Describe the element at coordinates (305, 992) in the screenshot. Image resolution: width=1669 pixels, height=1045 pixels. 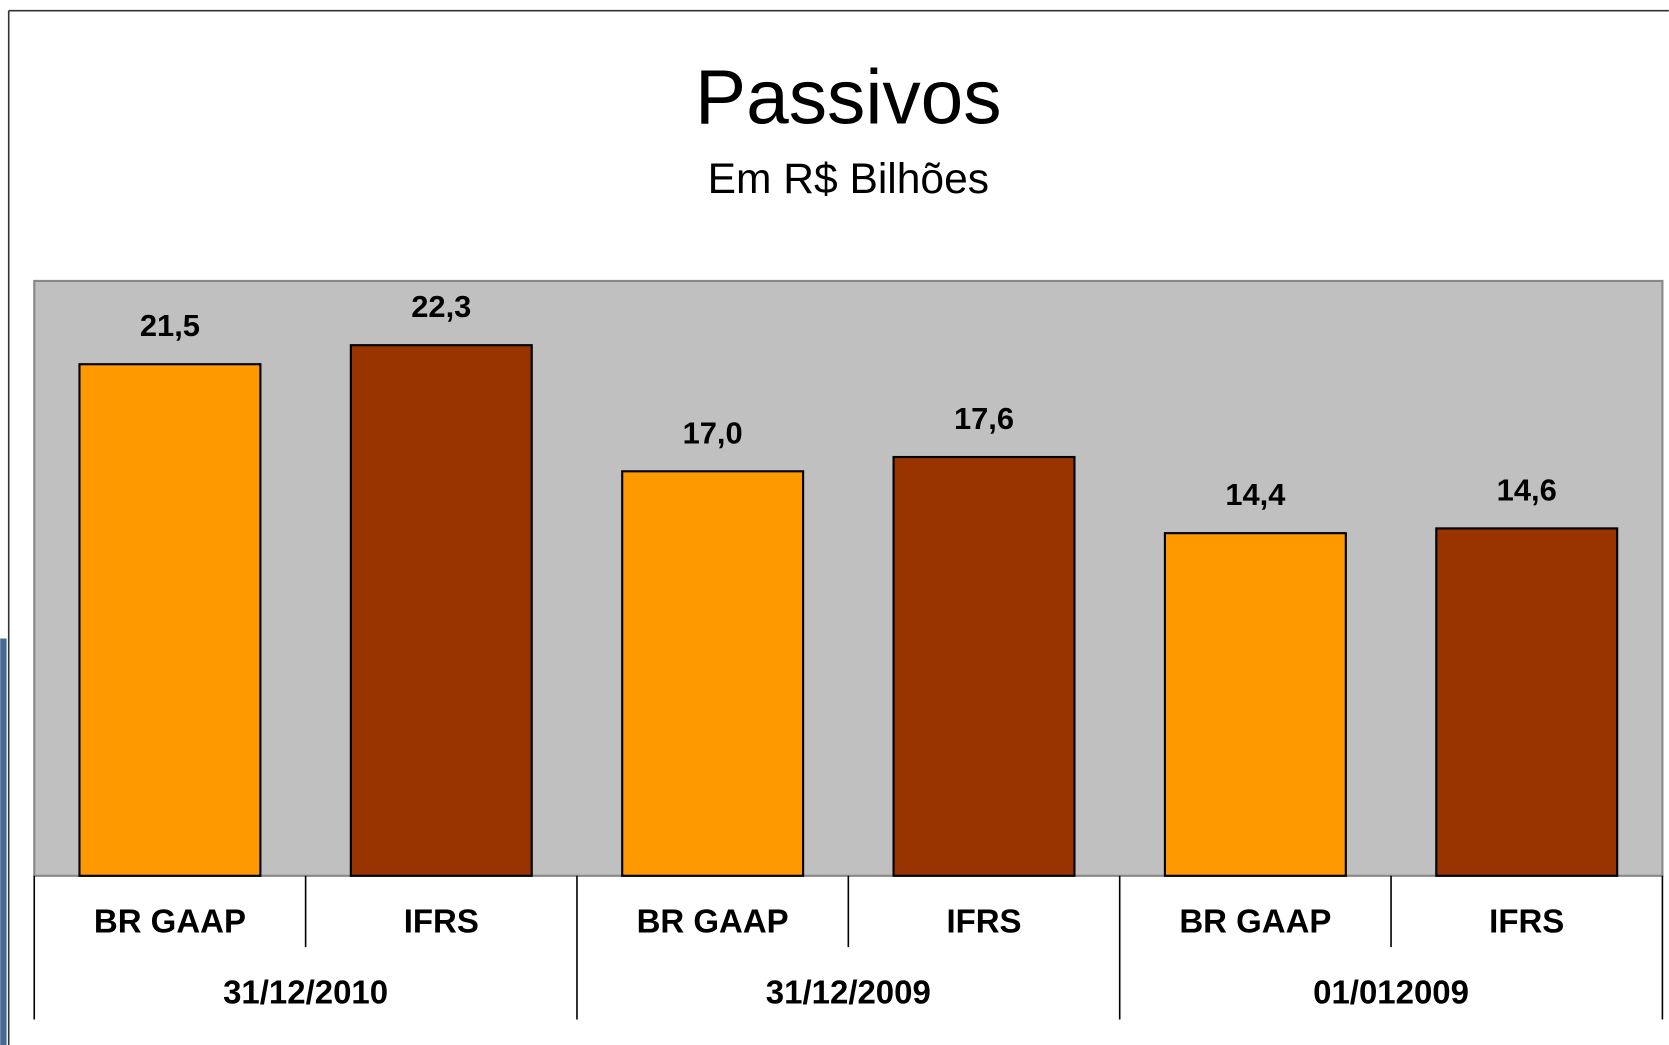
I see `group-label: 31/12/2010` at that location.